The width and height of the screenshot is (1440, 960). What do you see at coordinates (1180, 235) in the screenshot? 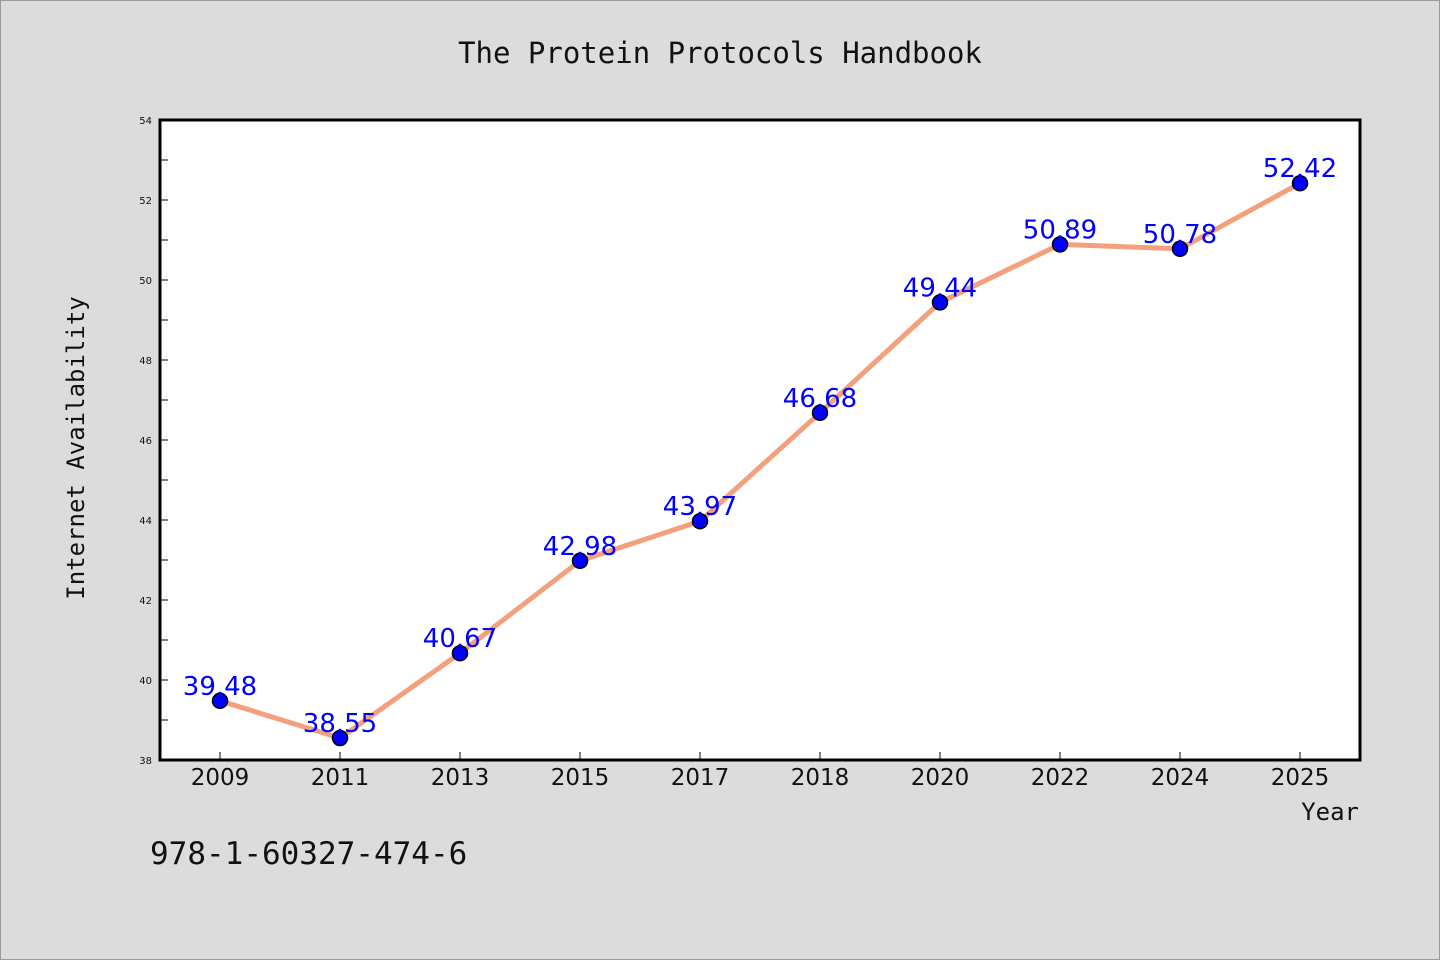
I see `data-label: 50.78` at bounding box center [1180, 235].